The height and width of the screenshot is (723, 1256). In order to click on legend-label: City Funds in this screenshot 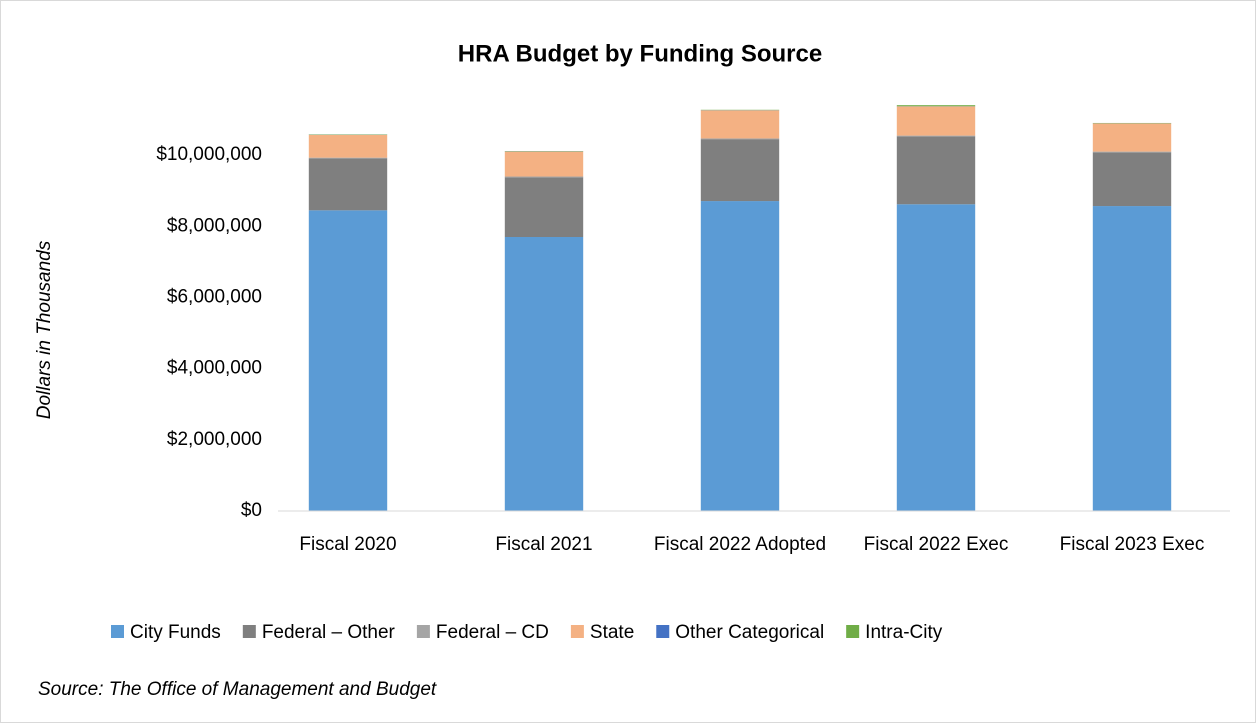, I will do `click(175, 632)`.